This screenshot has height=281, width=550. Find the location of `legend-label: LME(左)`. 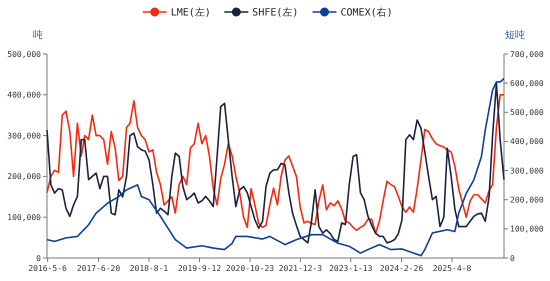

legend-label: LME(左) is located at coordinates (190, 12).